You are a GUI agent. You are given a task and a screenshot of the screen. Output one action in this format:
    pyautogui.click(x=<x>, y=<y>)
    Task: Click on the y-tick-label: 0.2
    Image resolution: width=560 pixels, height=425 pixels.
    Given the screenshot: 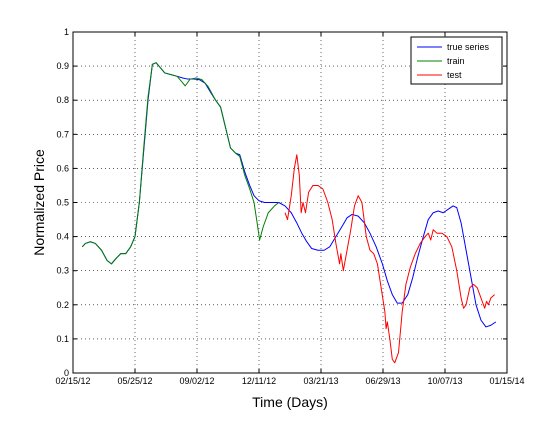 What is the action you would take?
    pyautogui.click(x=62, y=305)
    